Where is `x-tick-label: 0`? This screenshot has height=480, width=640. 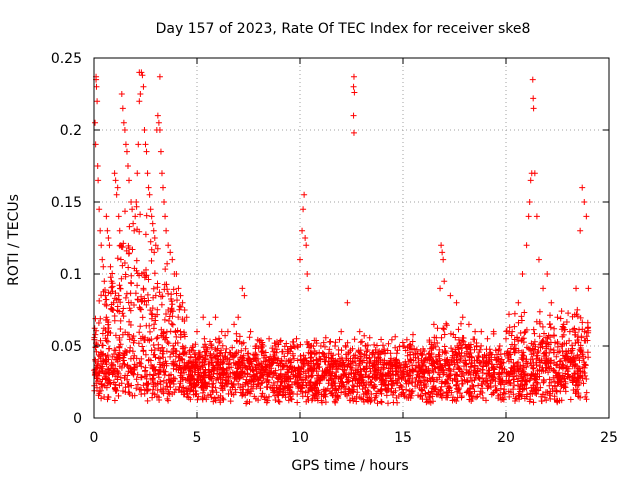 x-tick-label: 0 is located at coordinates (94, 438).